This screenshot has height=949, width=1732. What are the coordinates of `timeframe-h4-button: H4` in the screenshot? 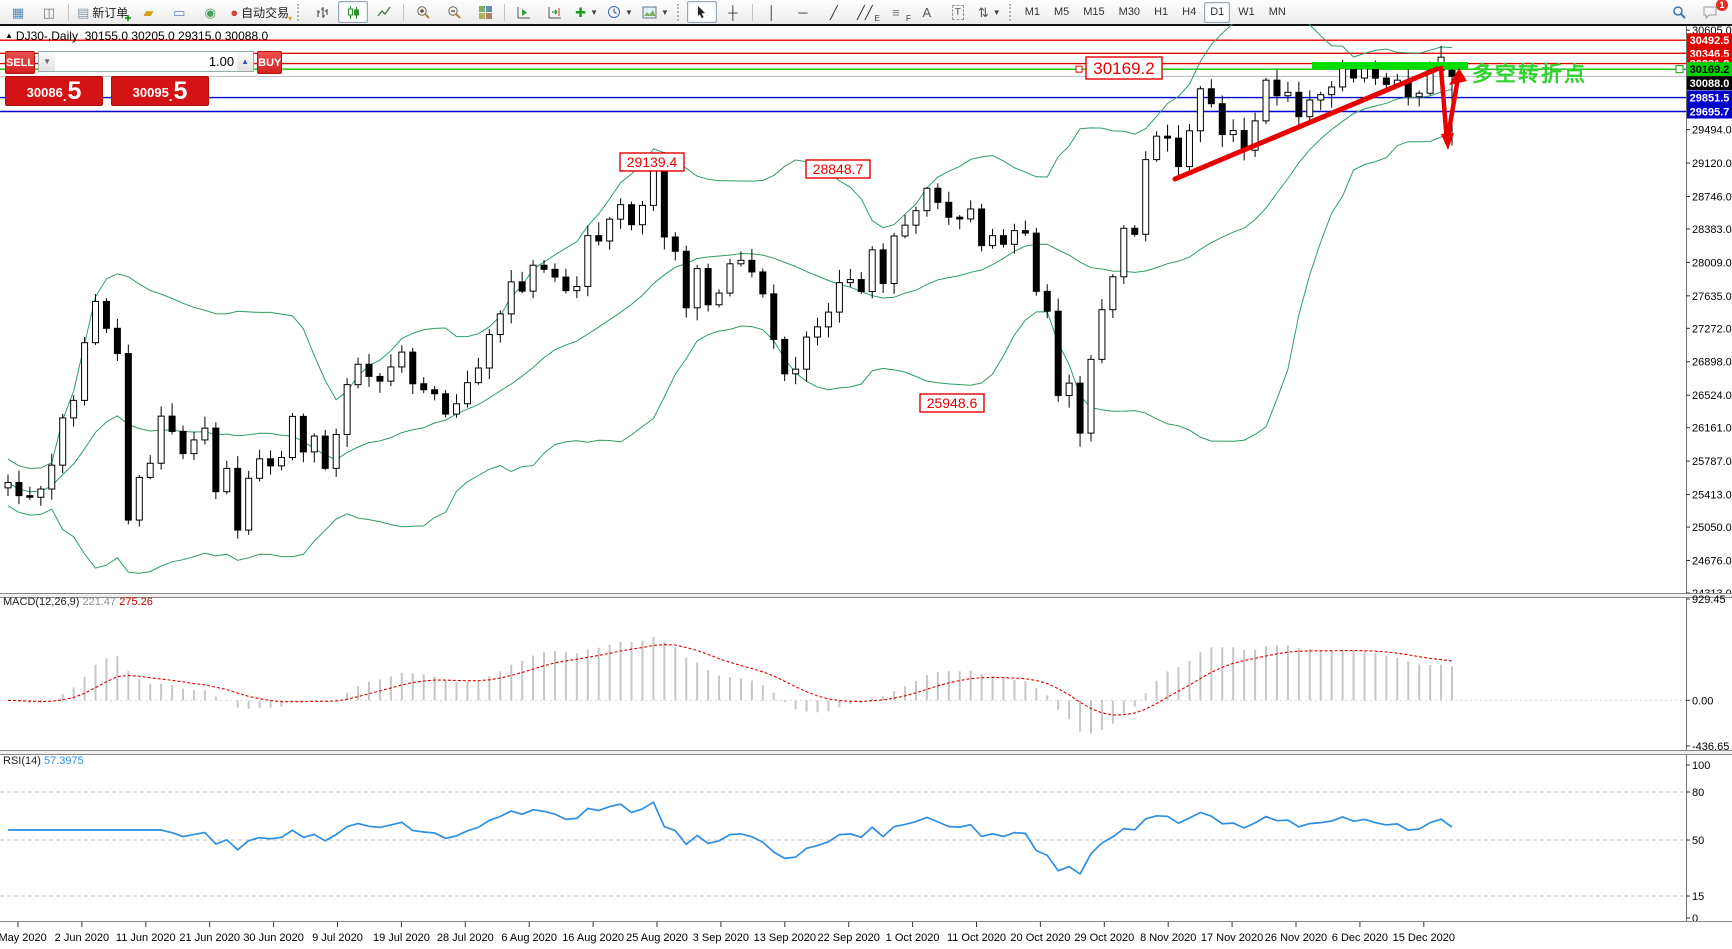 It's located at (1189, 12).